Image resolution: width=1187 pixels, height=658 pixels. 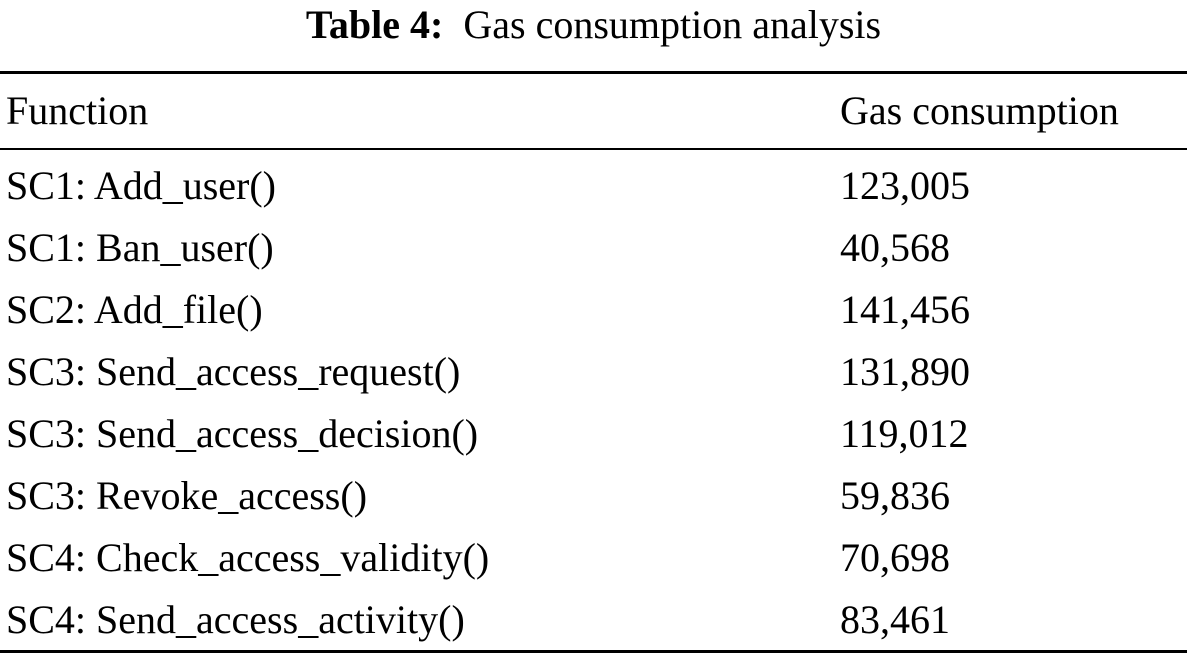 I want to click on cell-function: SC2: Add_file(), so click(x=134, y=309).